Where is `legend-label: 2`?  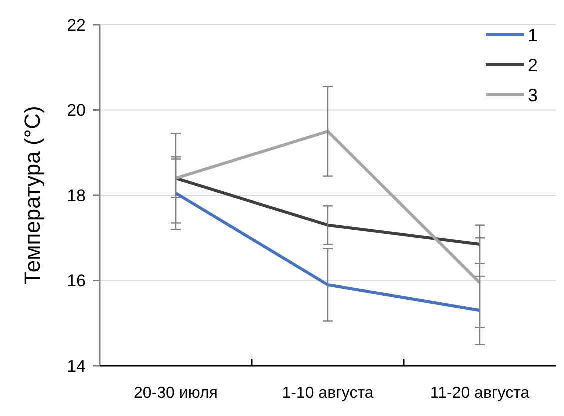
legend-label: 2 is located at coordinates (533, 65).